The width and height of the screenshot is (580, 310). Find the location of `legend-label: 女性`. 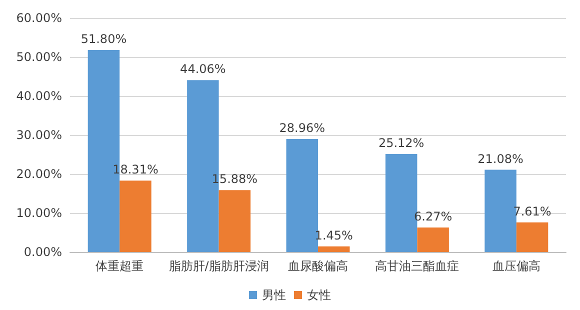

legend-label: 女性 is located at coordinates (319, 295).